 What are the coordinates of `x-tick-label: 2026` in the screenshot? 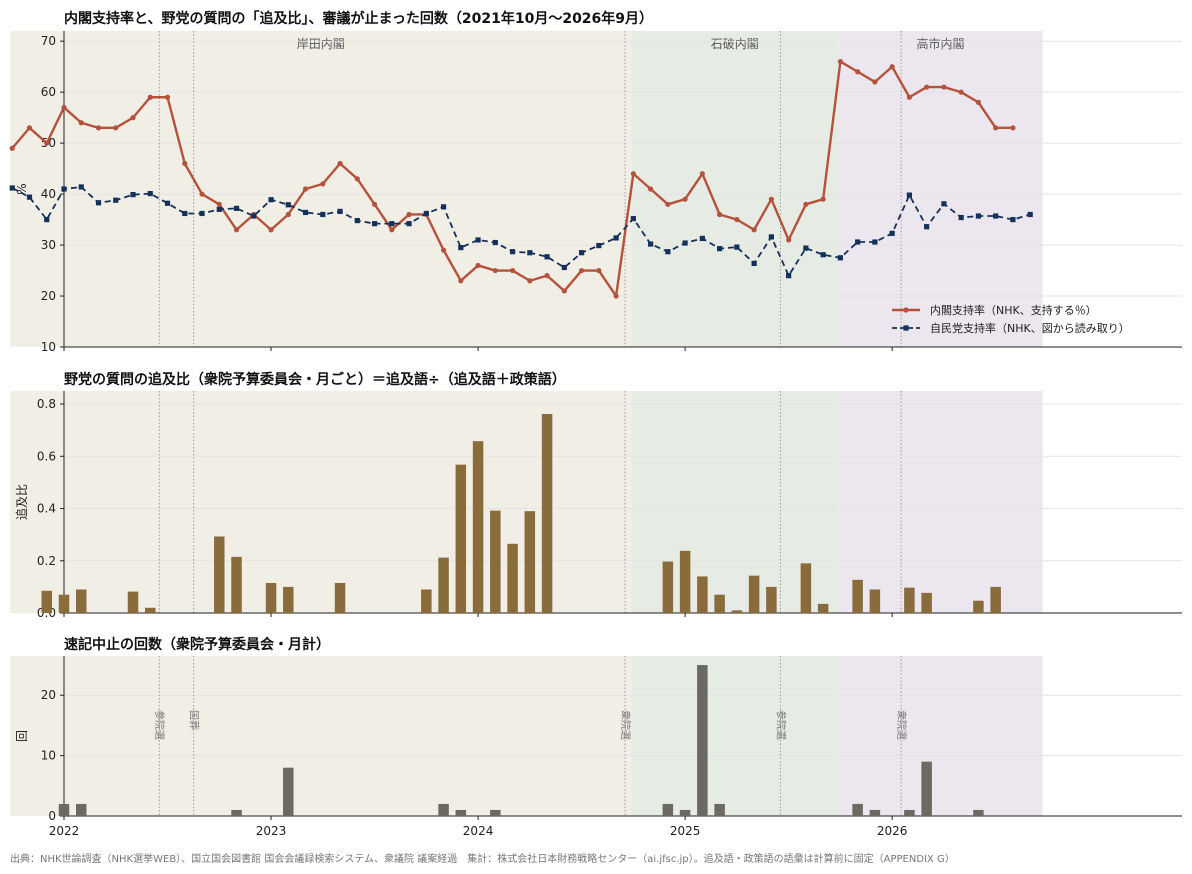 It's located at (892, 831).